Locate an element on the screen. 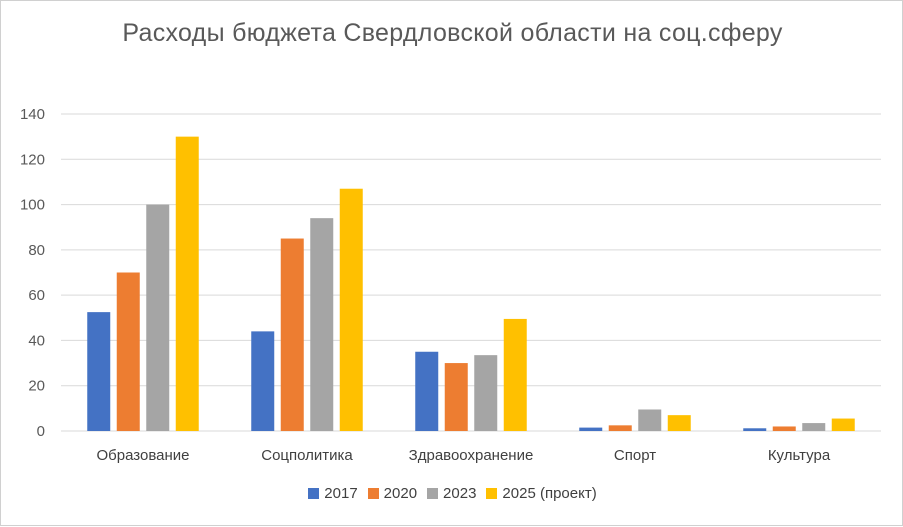 This screenshot has height=527, width=903. y-tick-label: 80 is located at coordinates (36, 250).